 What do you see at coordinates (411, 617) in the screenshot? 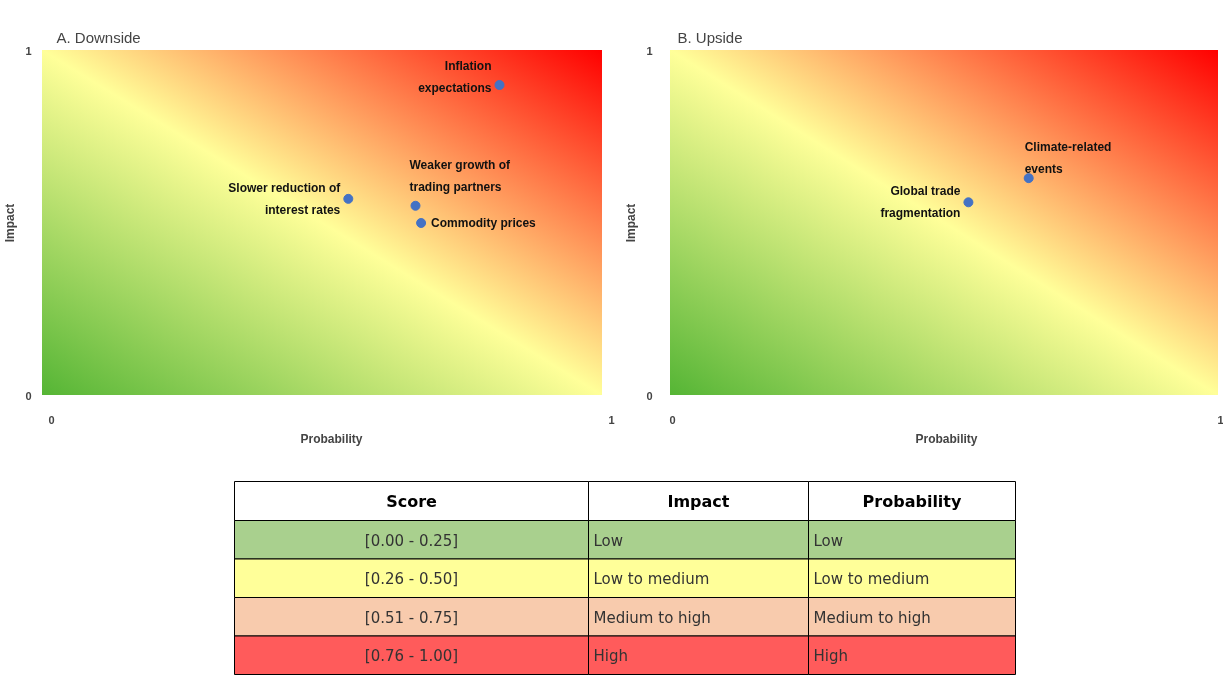
I see `text: [0.51 - 0.75]` at bounding box center [411, 617].